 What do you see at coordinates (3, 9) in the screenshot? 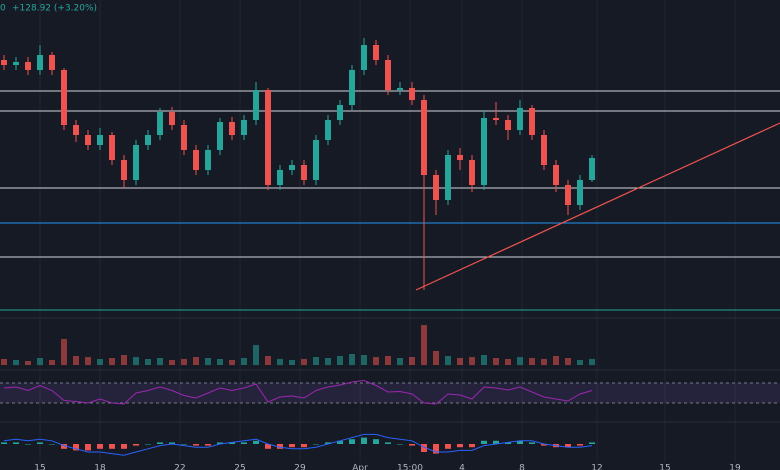
I see `header-value: 0` at bounding box center [3, 9].